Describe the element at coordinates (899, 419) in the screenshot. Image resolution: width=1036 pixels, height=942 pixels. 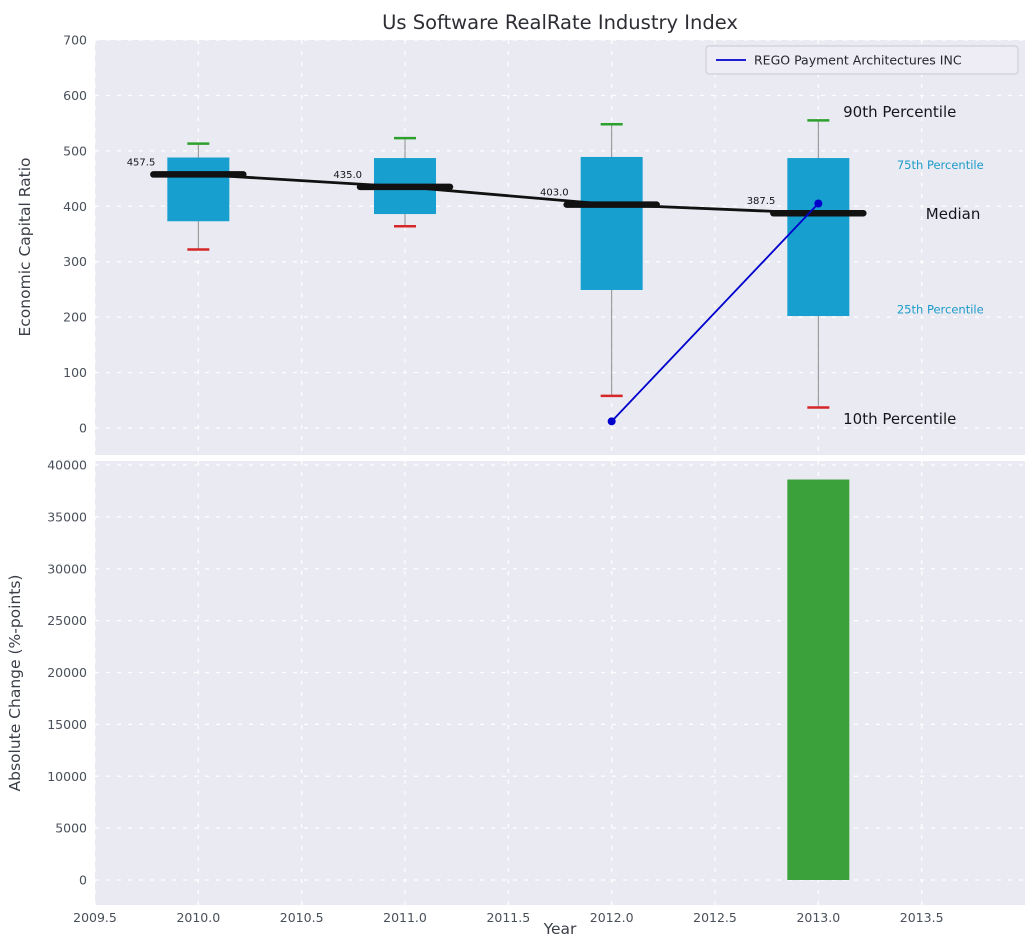
I see `annotation-10th-percentile: 10th Percentile` at that location.